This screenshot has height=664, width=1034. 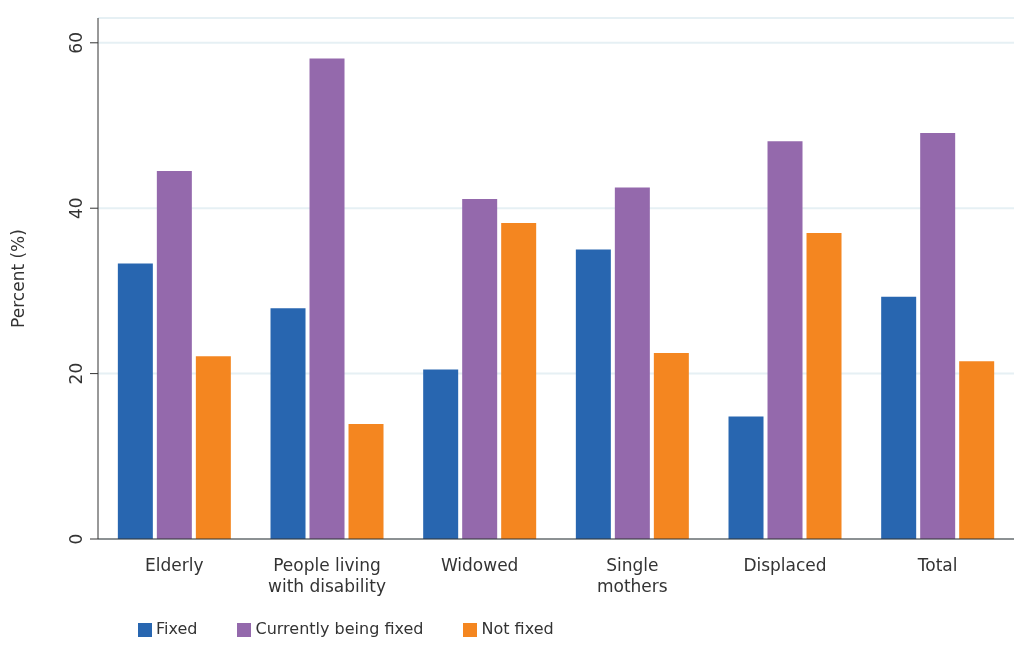 What do you see at coordinates (76, 539) in the screenshot?
I see `y-tick-label: 0` at bounding box center [76, 539].